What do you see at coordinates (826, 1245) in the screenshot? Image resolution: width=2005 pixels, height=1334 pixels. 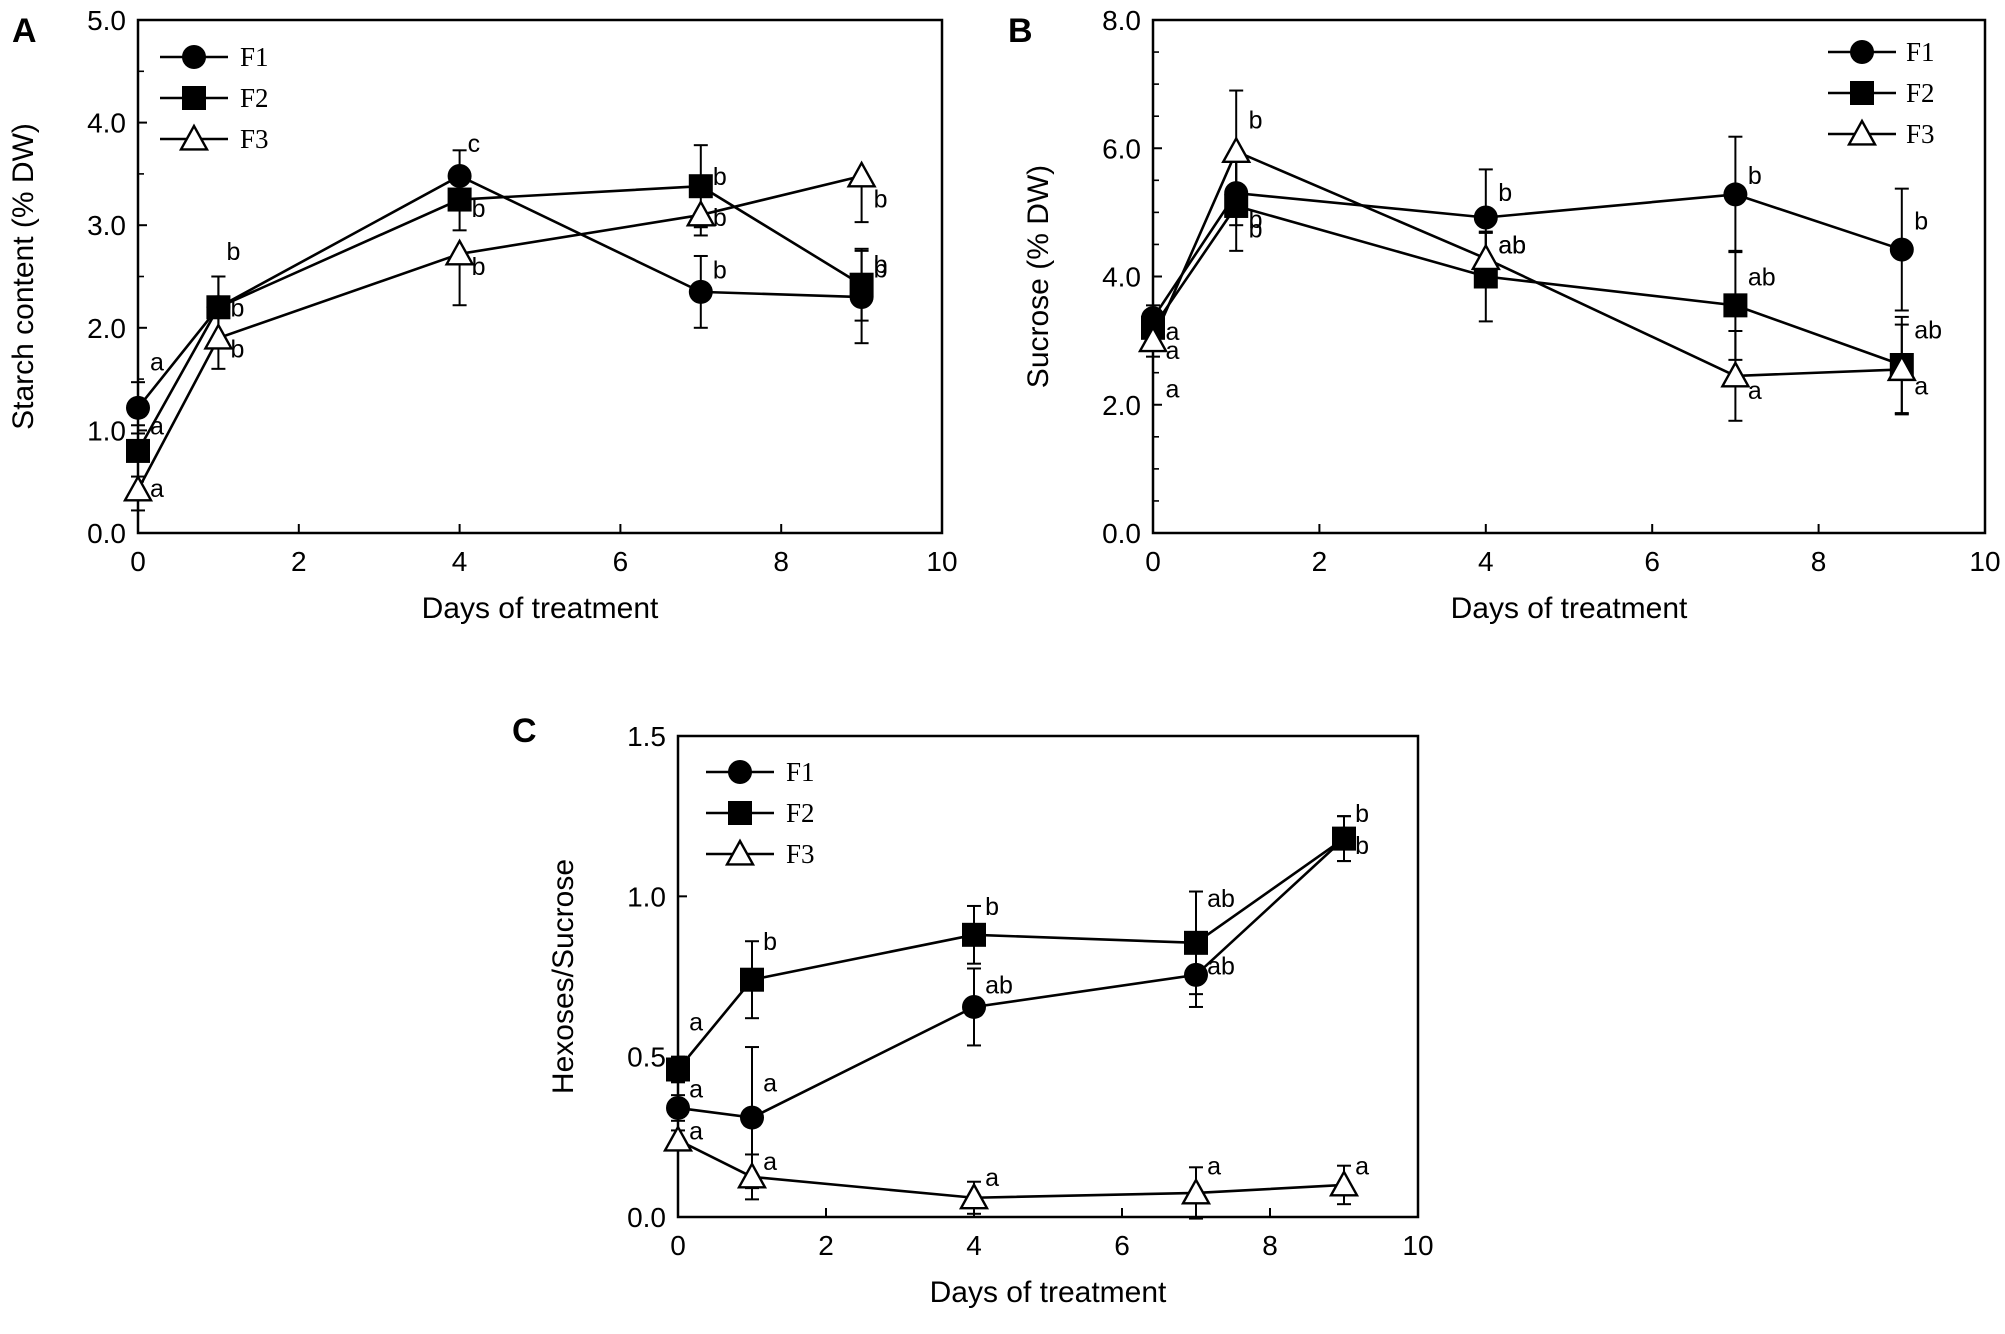 I see `x-tick-label-c: 2` at bounding box center [826, 1245].